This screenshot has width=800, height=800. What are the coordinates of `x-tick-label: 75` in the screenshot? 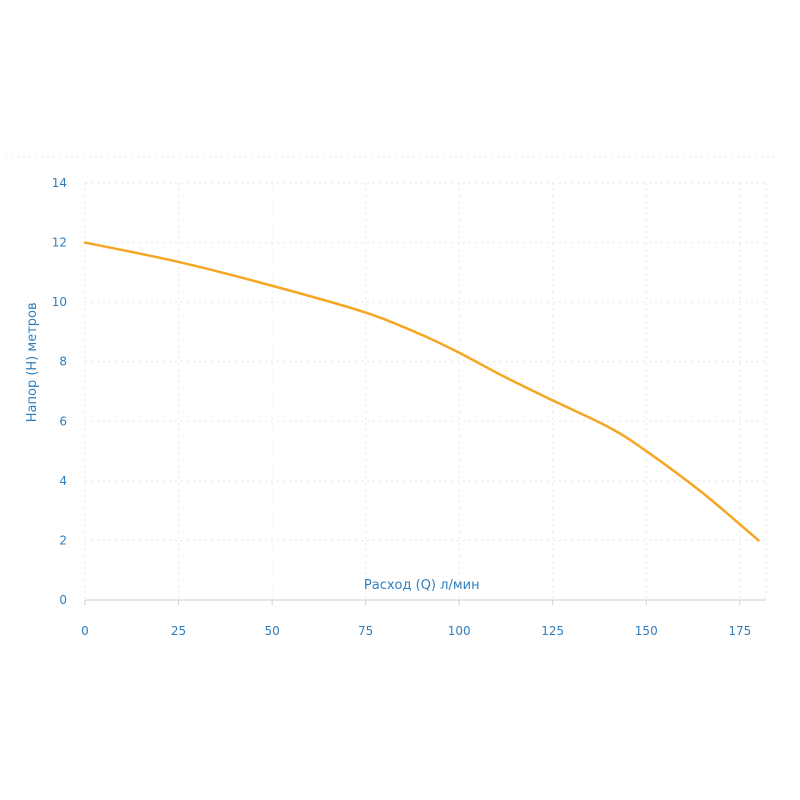 It's located at (365, 631).